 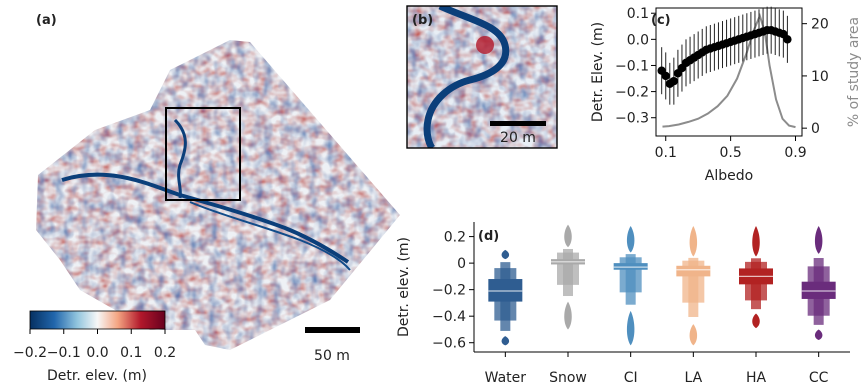 What do you see at coordinates (730, 153) in the screenshot?
I see `x-tick-label: 0.5` at bounding box center [730, 153].